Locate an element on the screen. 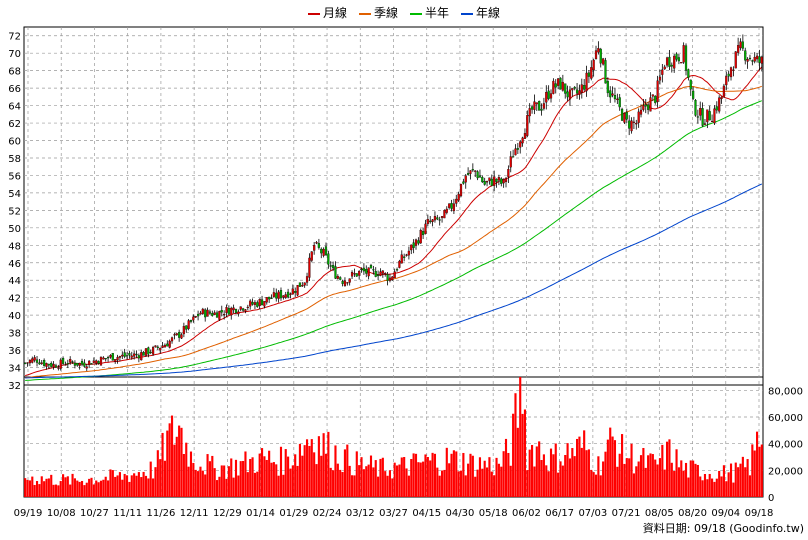 The image size is (808, 540). x-tick-label: 03/12 is located at coordinates (360, 513).